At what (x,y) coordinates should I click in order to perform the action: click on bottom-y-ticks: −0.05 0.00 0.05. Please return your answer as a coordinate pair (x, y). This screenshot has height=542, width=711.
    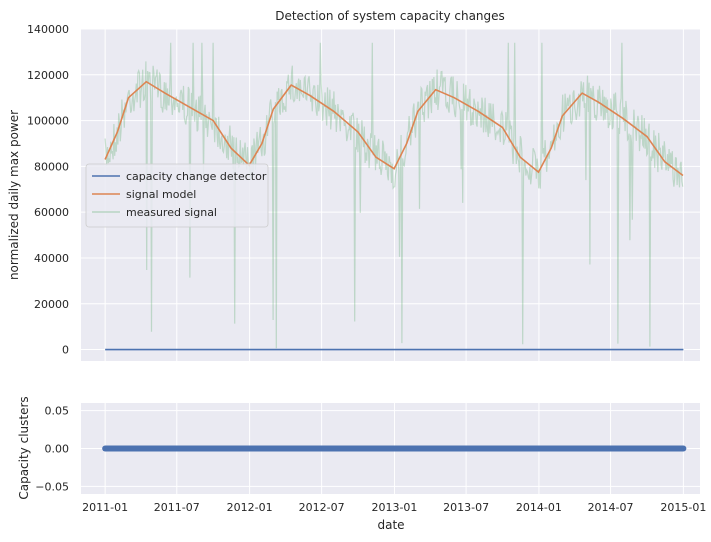
    Looking at the image, I should click on (52, 449).